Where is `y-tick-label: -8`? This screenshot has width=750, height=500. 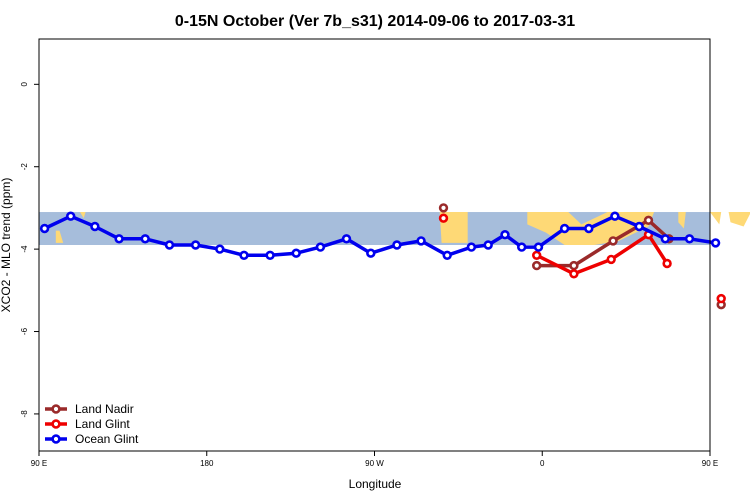
y-tick-label: -8 is located at coordinates (24, 414).